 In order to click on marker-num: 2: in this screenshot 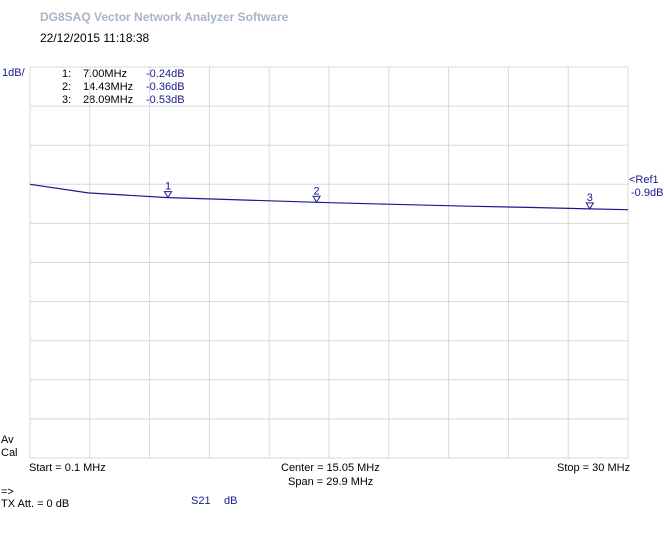, I will do `click(67, 87)`.